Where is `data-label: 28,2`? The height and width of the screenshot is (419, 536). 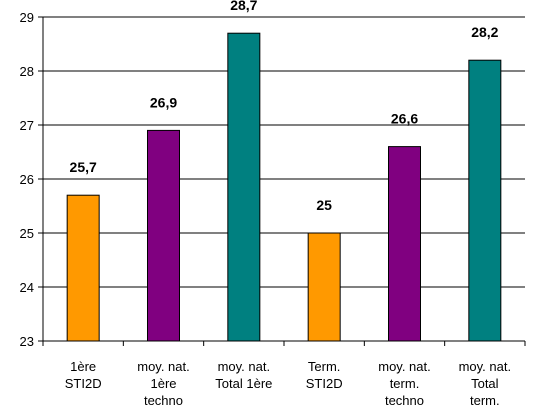 data-label: 28,2 is located at coordinates (484, 32).